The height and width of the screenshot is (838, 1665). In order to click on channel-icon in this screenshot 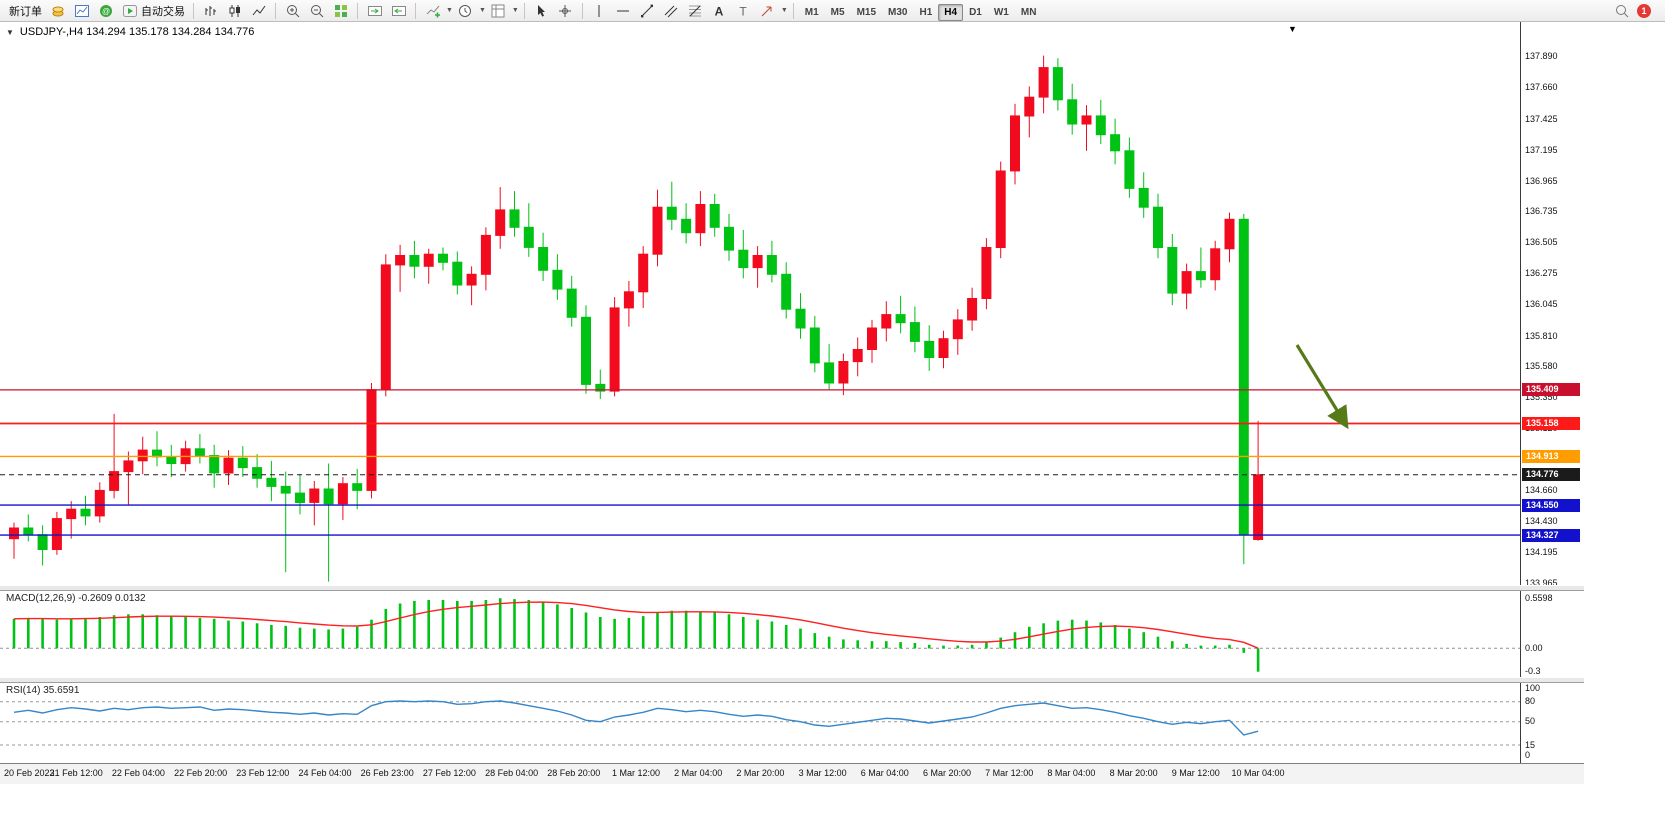, I will do `click(671, 10)`.